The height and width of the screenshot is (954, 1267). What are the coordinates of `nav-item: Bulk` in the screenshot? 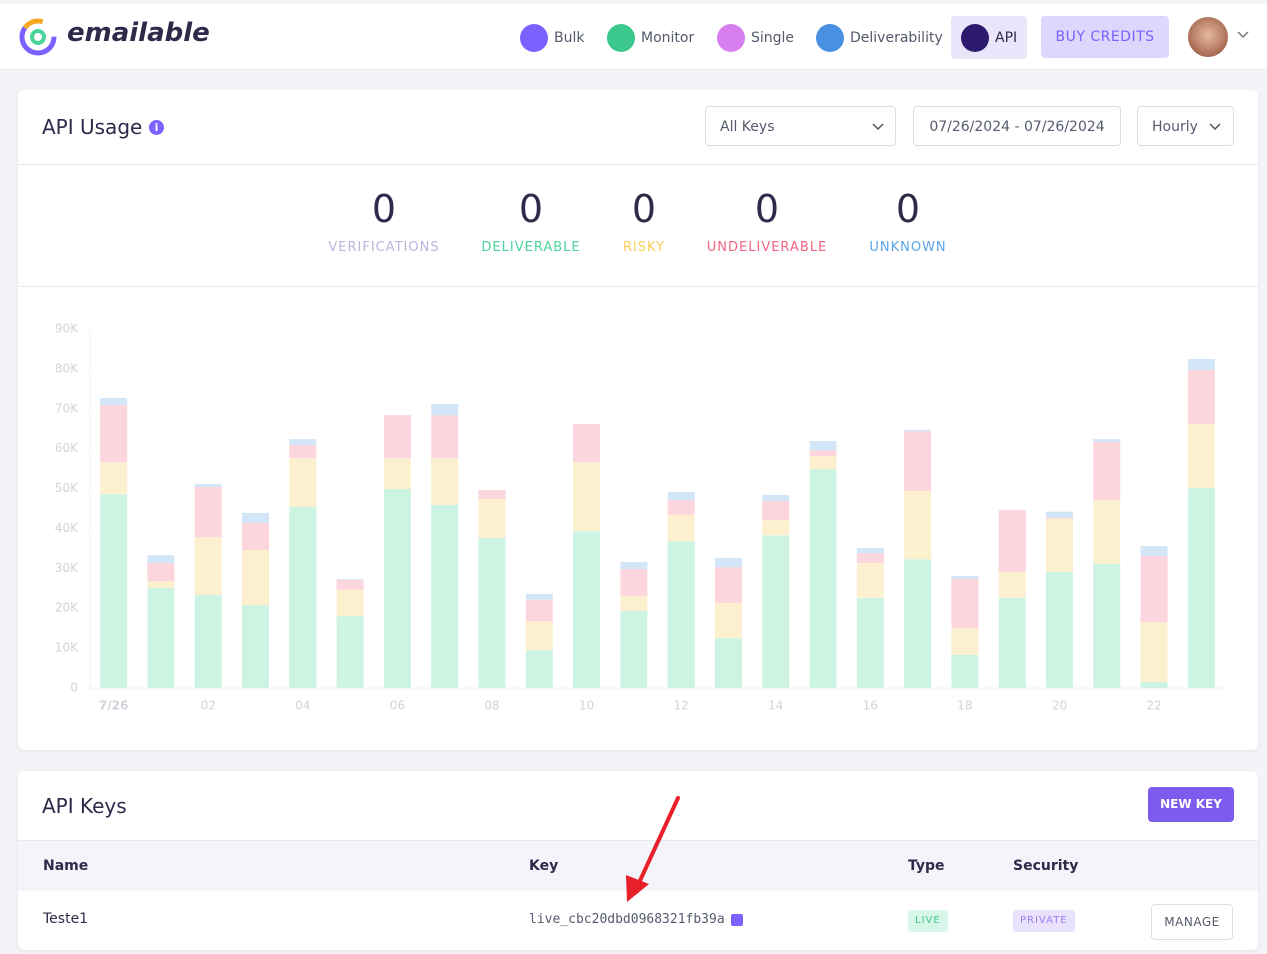 It's located at (552, 38).